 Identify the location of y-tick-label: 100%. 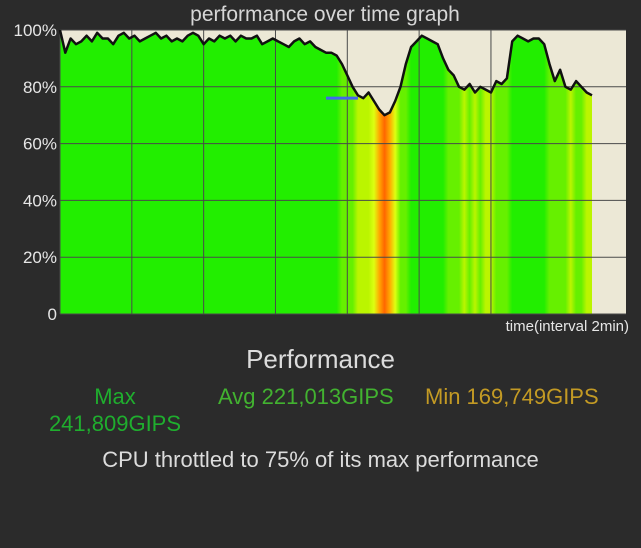
(35, 30).